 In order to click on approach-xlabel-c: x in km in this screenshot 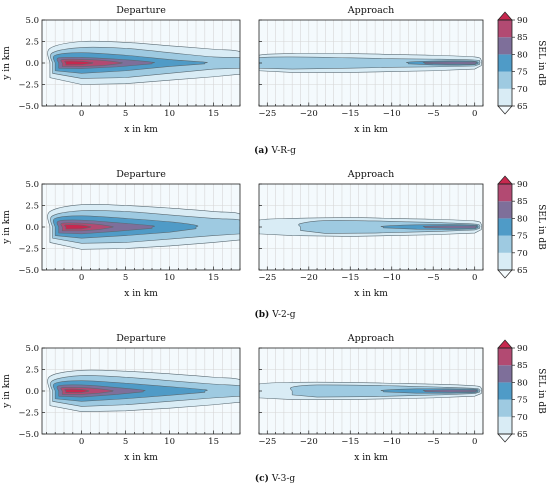, I will do `click(371, 458)`.